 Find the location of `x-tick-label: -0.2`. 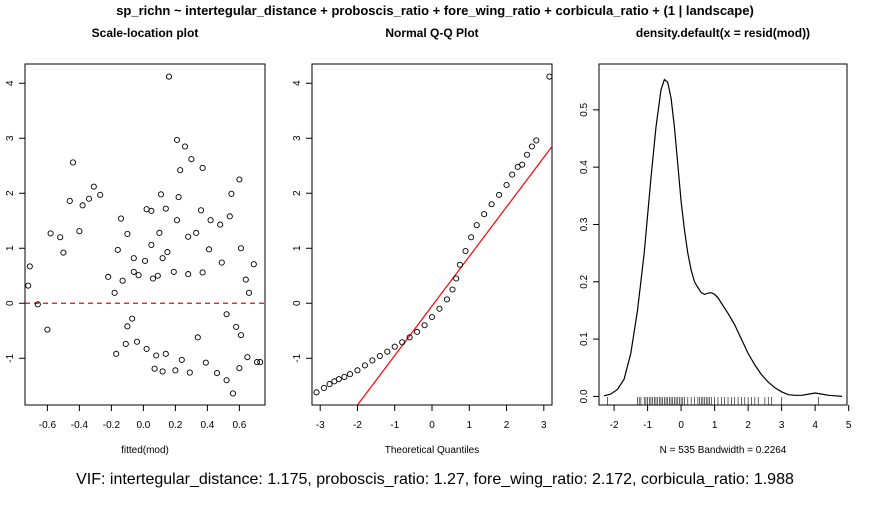

x-tick-label: -0.2 is located at coordinates (112, 425).